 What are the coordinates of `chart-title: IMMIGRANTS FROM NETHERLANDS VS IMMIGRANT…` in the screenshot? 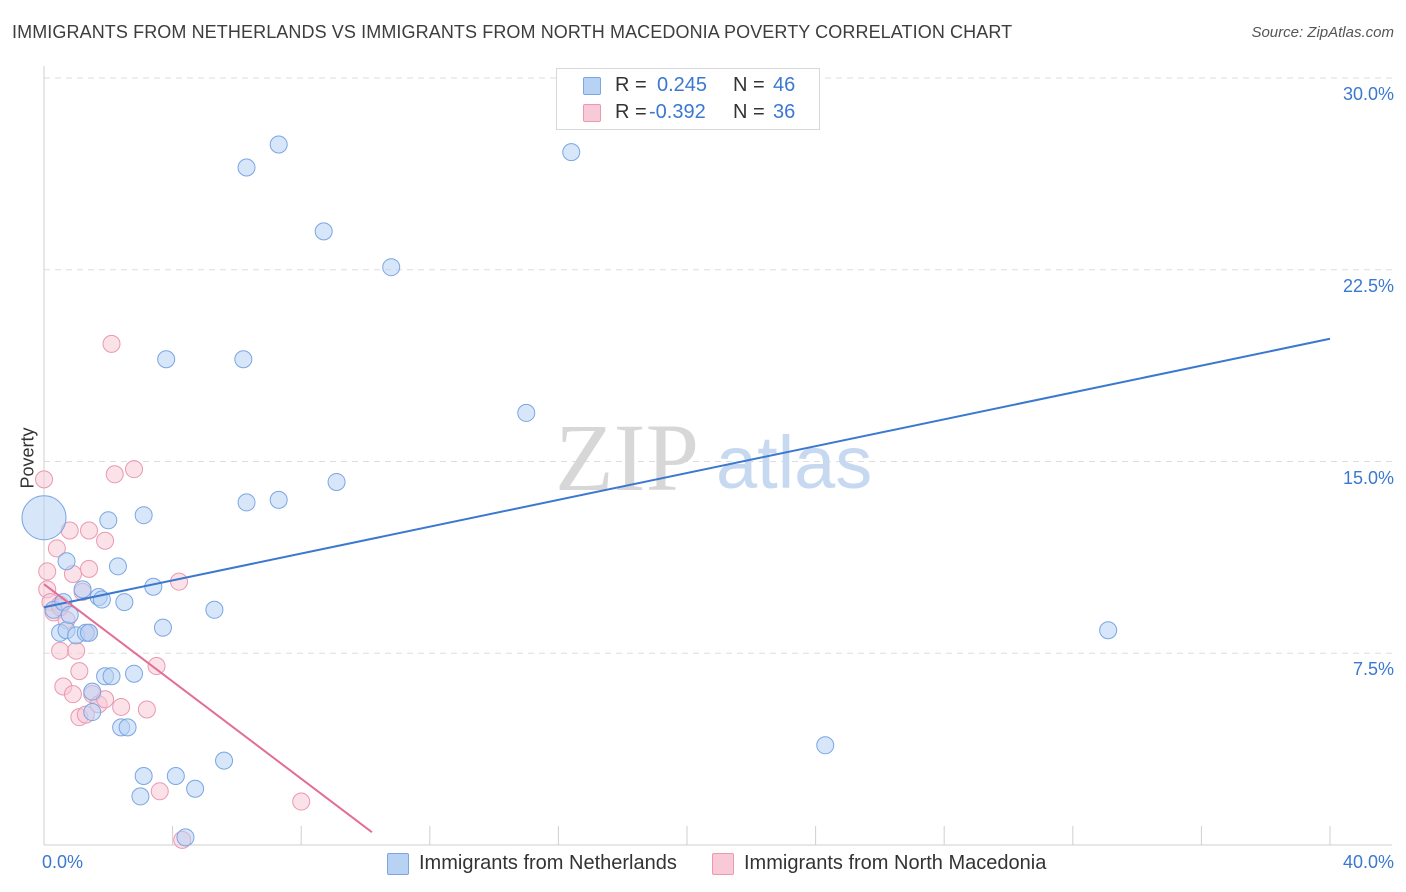 It's located at (512, 32).